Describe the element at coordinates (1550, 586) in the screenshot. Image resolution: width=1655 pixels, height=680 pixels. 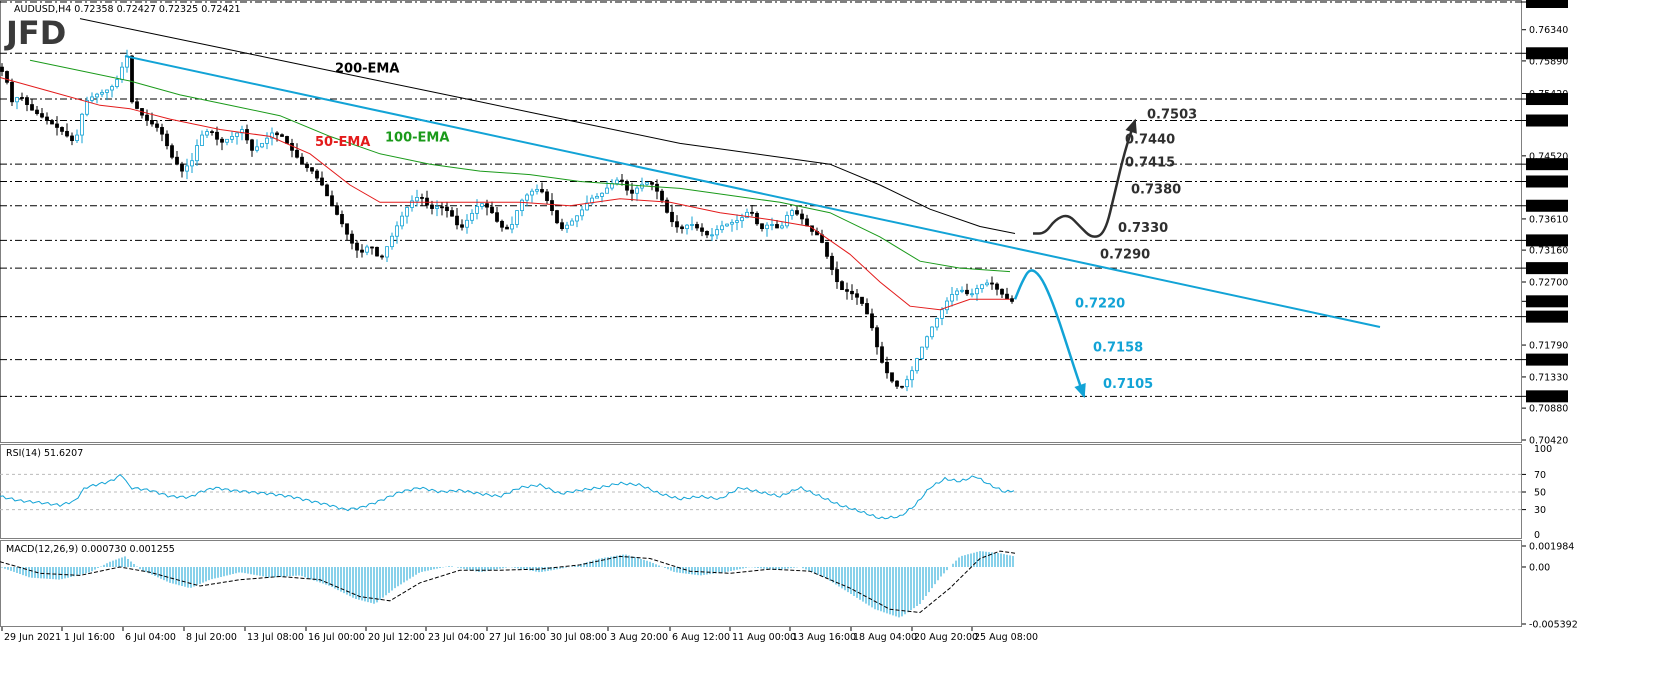
I see `macd-axis: 0.001984 0.00 -0.005392` at that location.